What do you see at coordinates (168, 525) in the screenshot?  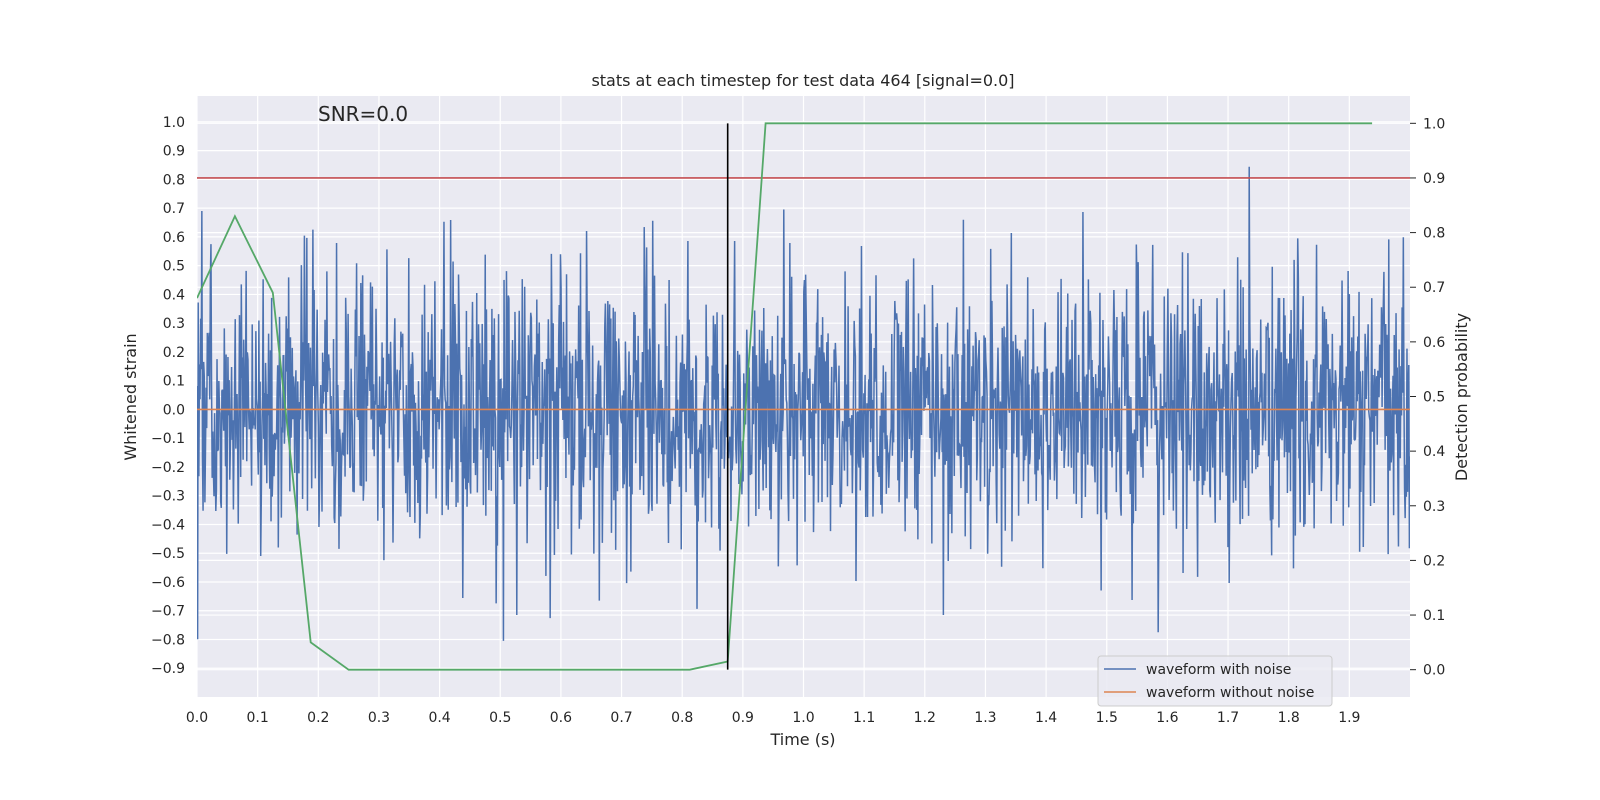 I see `y-left-tick-label: −0.4` at bounding box center [168, 525].